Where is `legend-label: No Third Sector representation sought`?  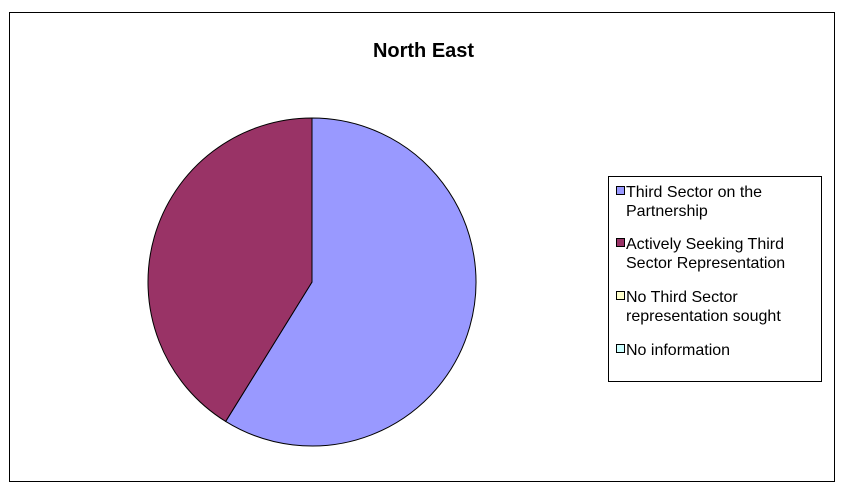
legend-label: No Third Sector representation sought is located at coordinates (723, 307).